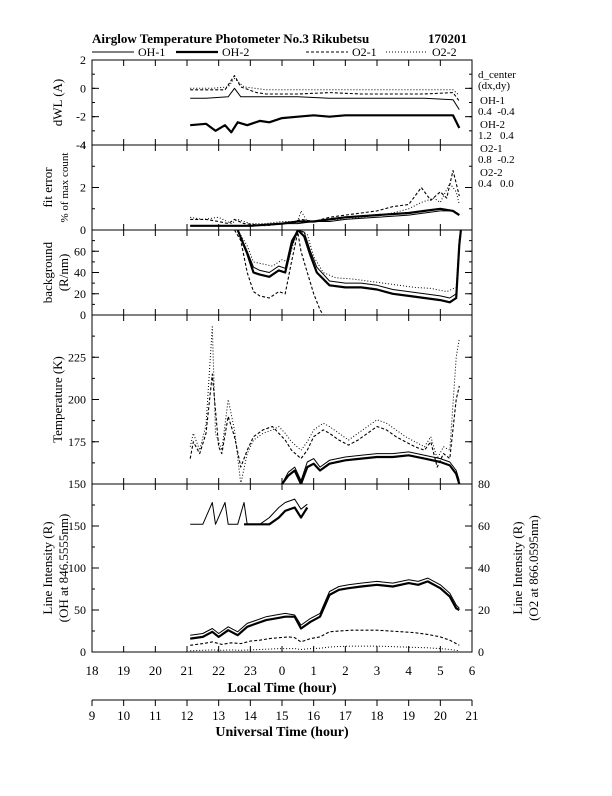 This screenshot has width=612, height=796. I want to click on y-tick-label-fit: 4, so click(83, 145).